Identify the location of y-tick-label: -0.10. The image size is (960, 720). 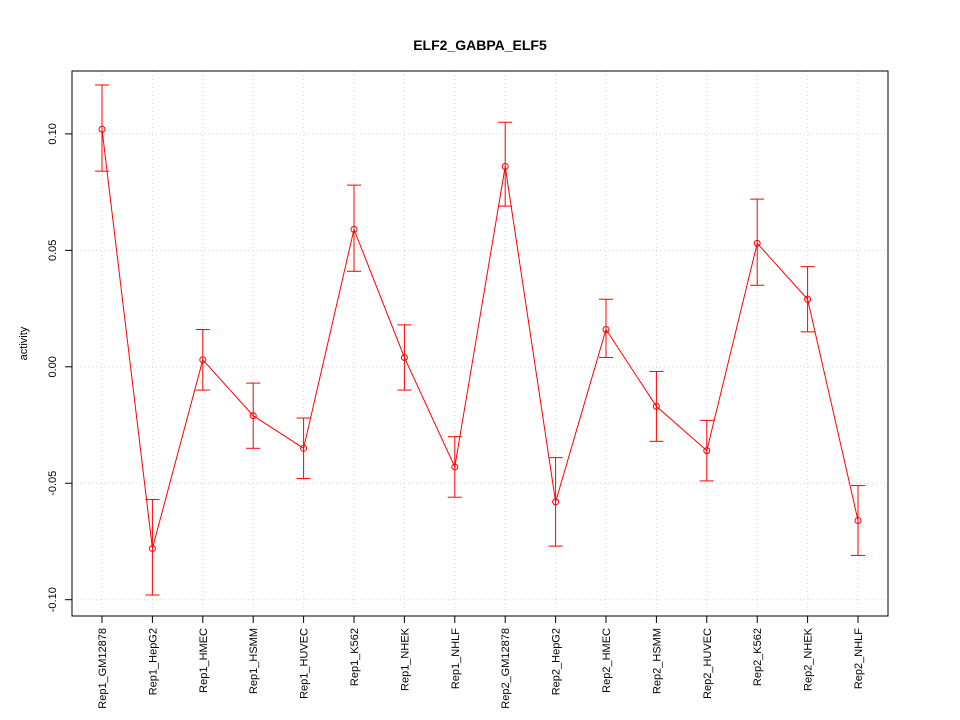
(53, 599).